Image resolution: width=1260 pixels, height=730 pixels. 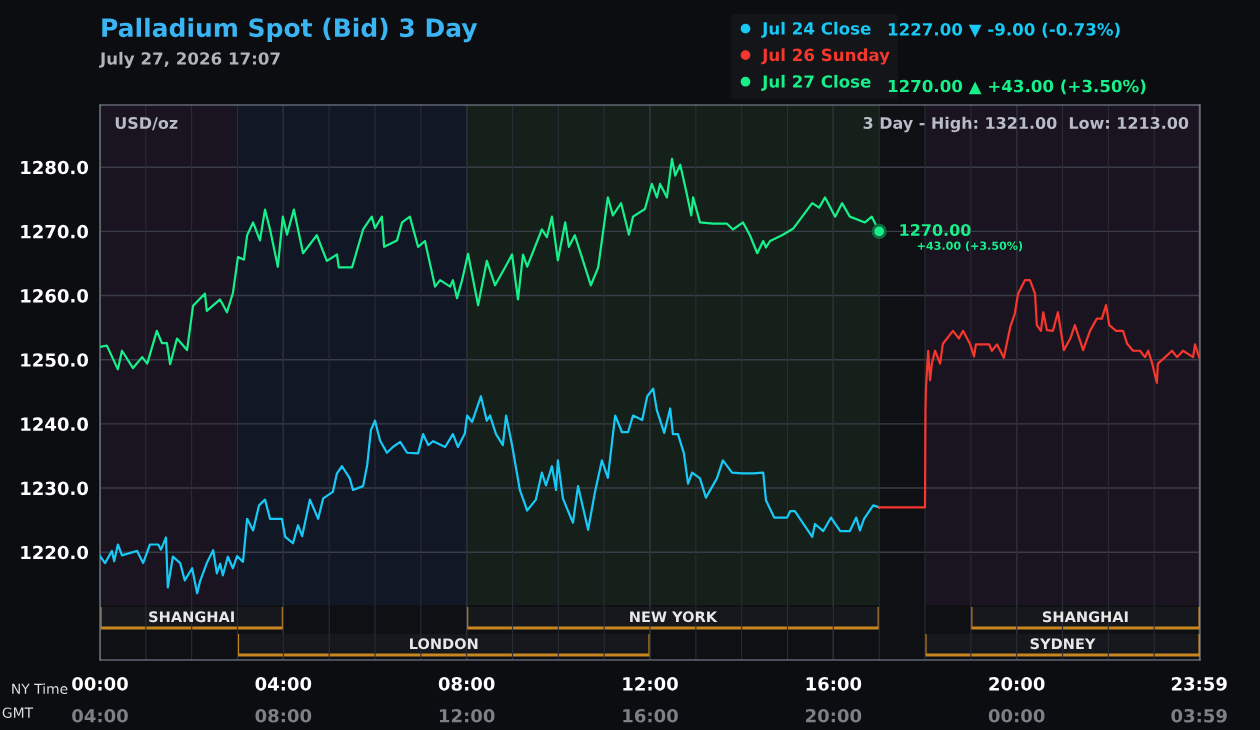 What do you see at coordinates (650, 715) in the screenshot?
I see `x2-tick-label: 16:00` at bounding box center [650, 715].